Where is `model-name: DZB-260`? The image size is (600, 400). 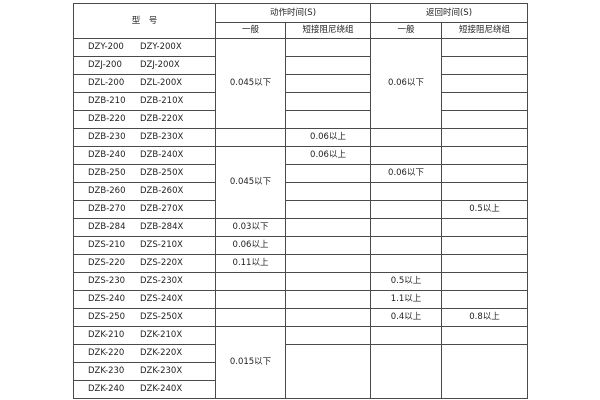
model-name: DZB-260 is located at coordinates (107, 191).